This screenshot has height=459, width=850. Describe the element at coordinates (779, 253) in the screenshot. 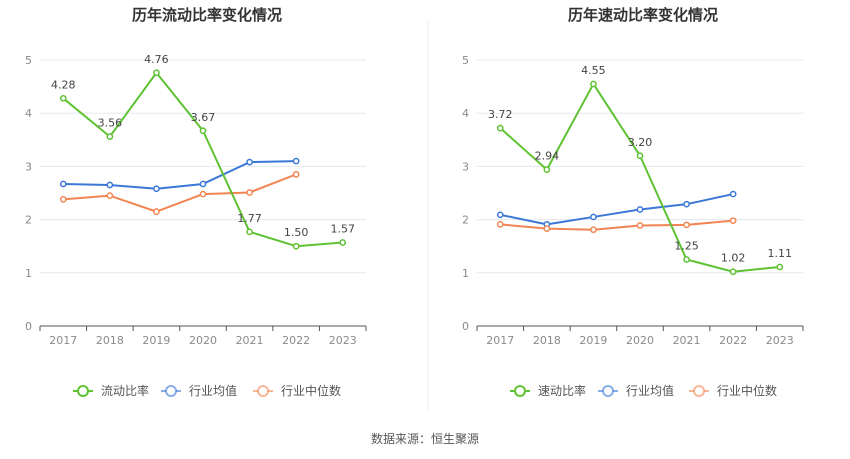

I see `data-label: 1.11` at that location.